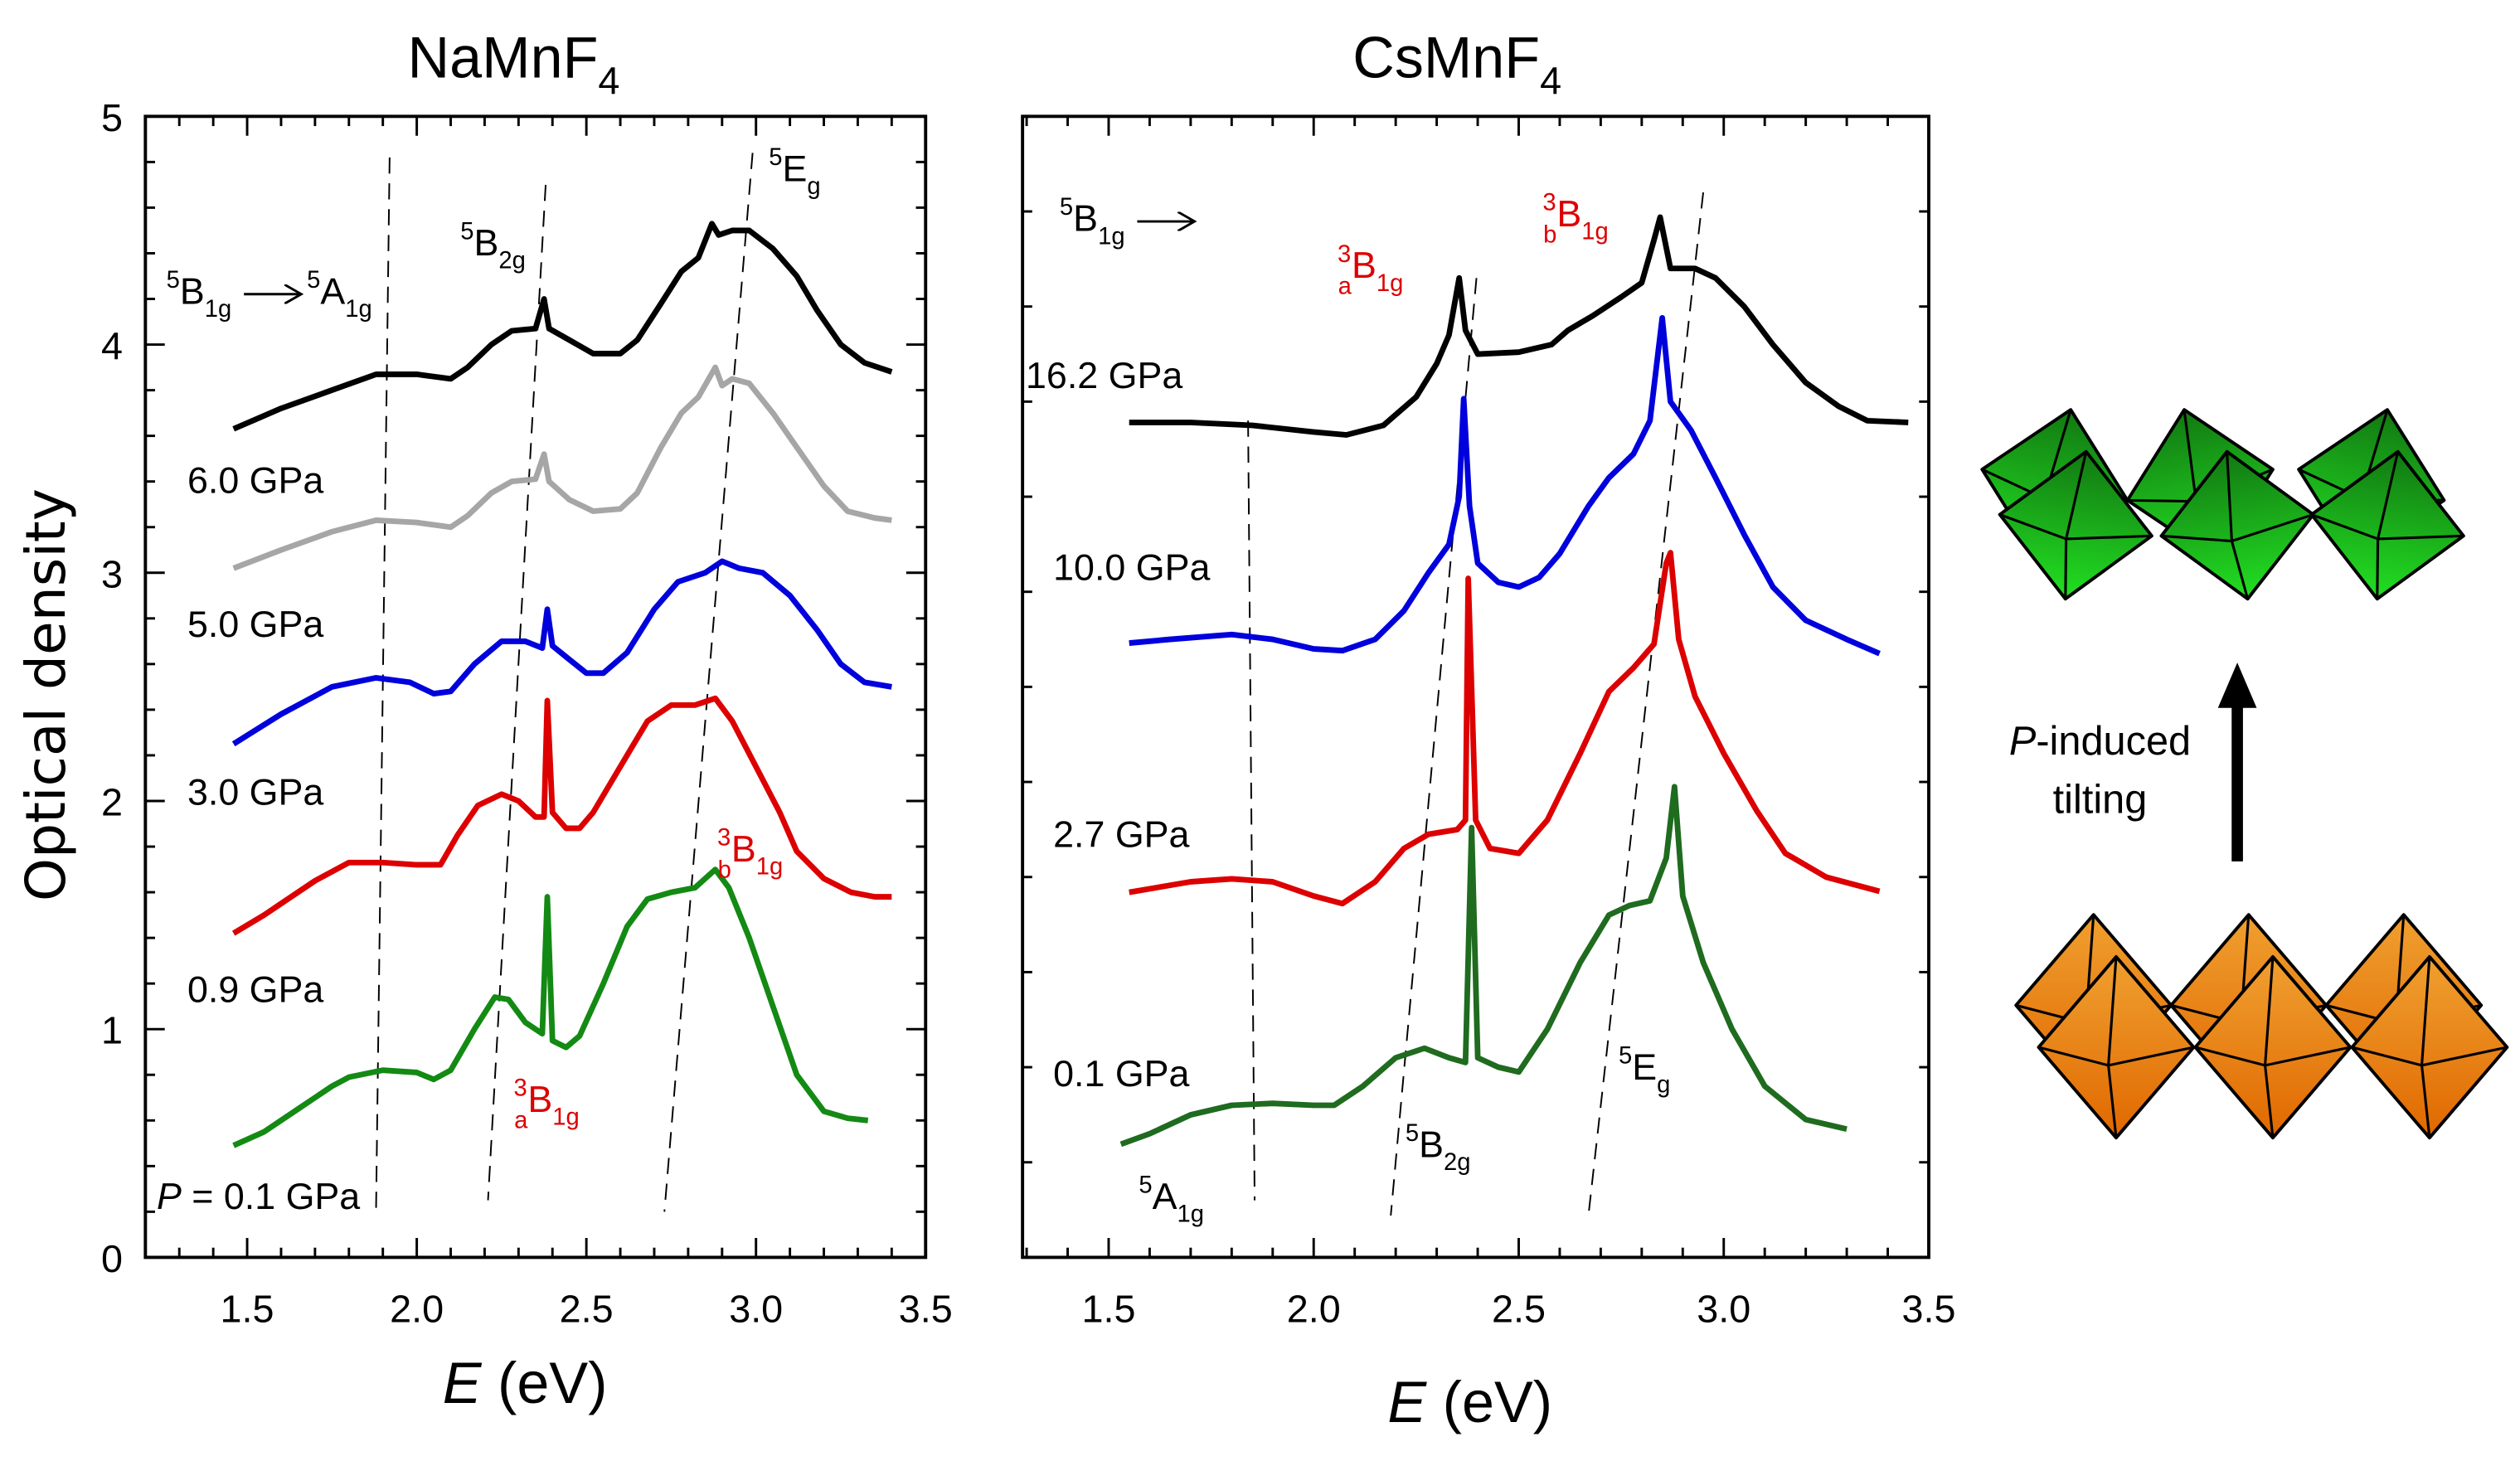 The width and height of the screenshot is (2520, 1461). What do you see at coordinates (2244, 774) in the screenshot?
I see `tilting-illustration: P-induced tilting` at bounding box center [2244, 774].